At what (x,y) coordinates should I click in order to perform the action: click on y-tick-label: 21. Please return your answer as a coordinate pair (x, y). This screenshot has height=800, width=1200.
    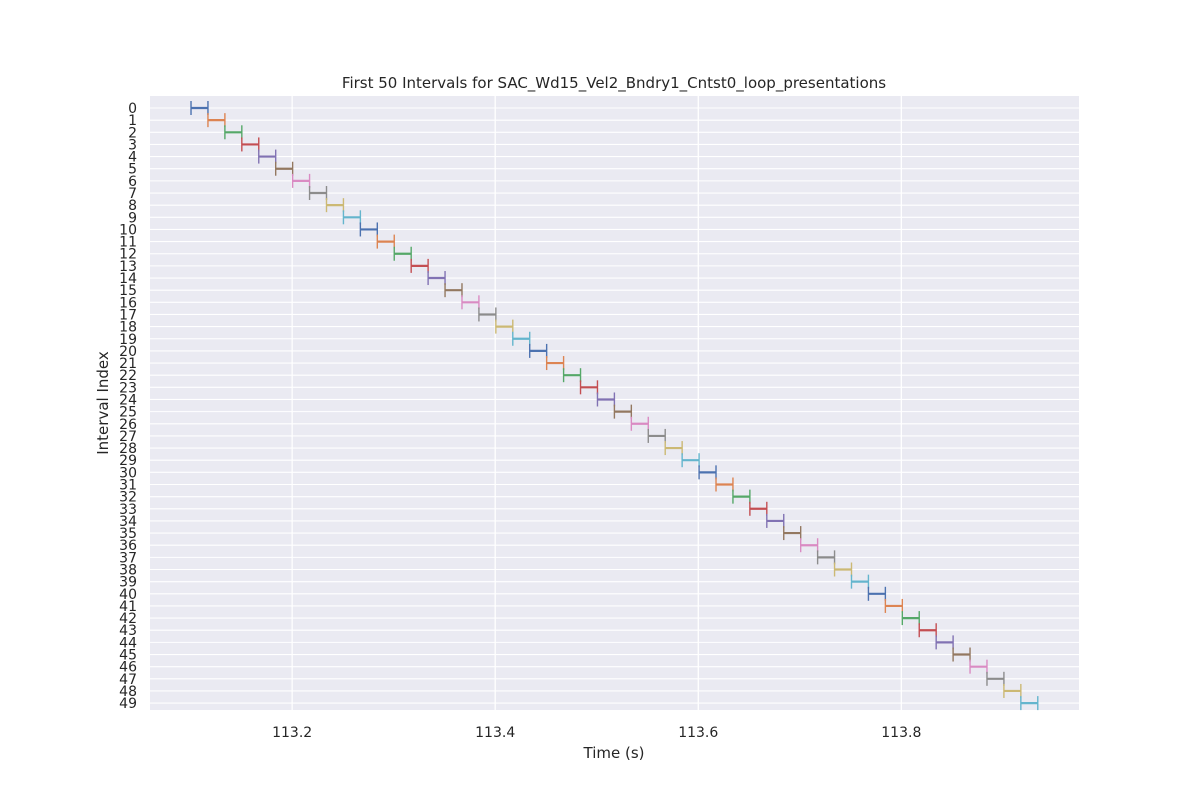
    Looking at the image, I should click on (128, 364).